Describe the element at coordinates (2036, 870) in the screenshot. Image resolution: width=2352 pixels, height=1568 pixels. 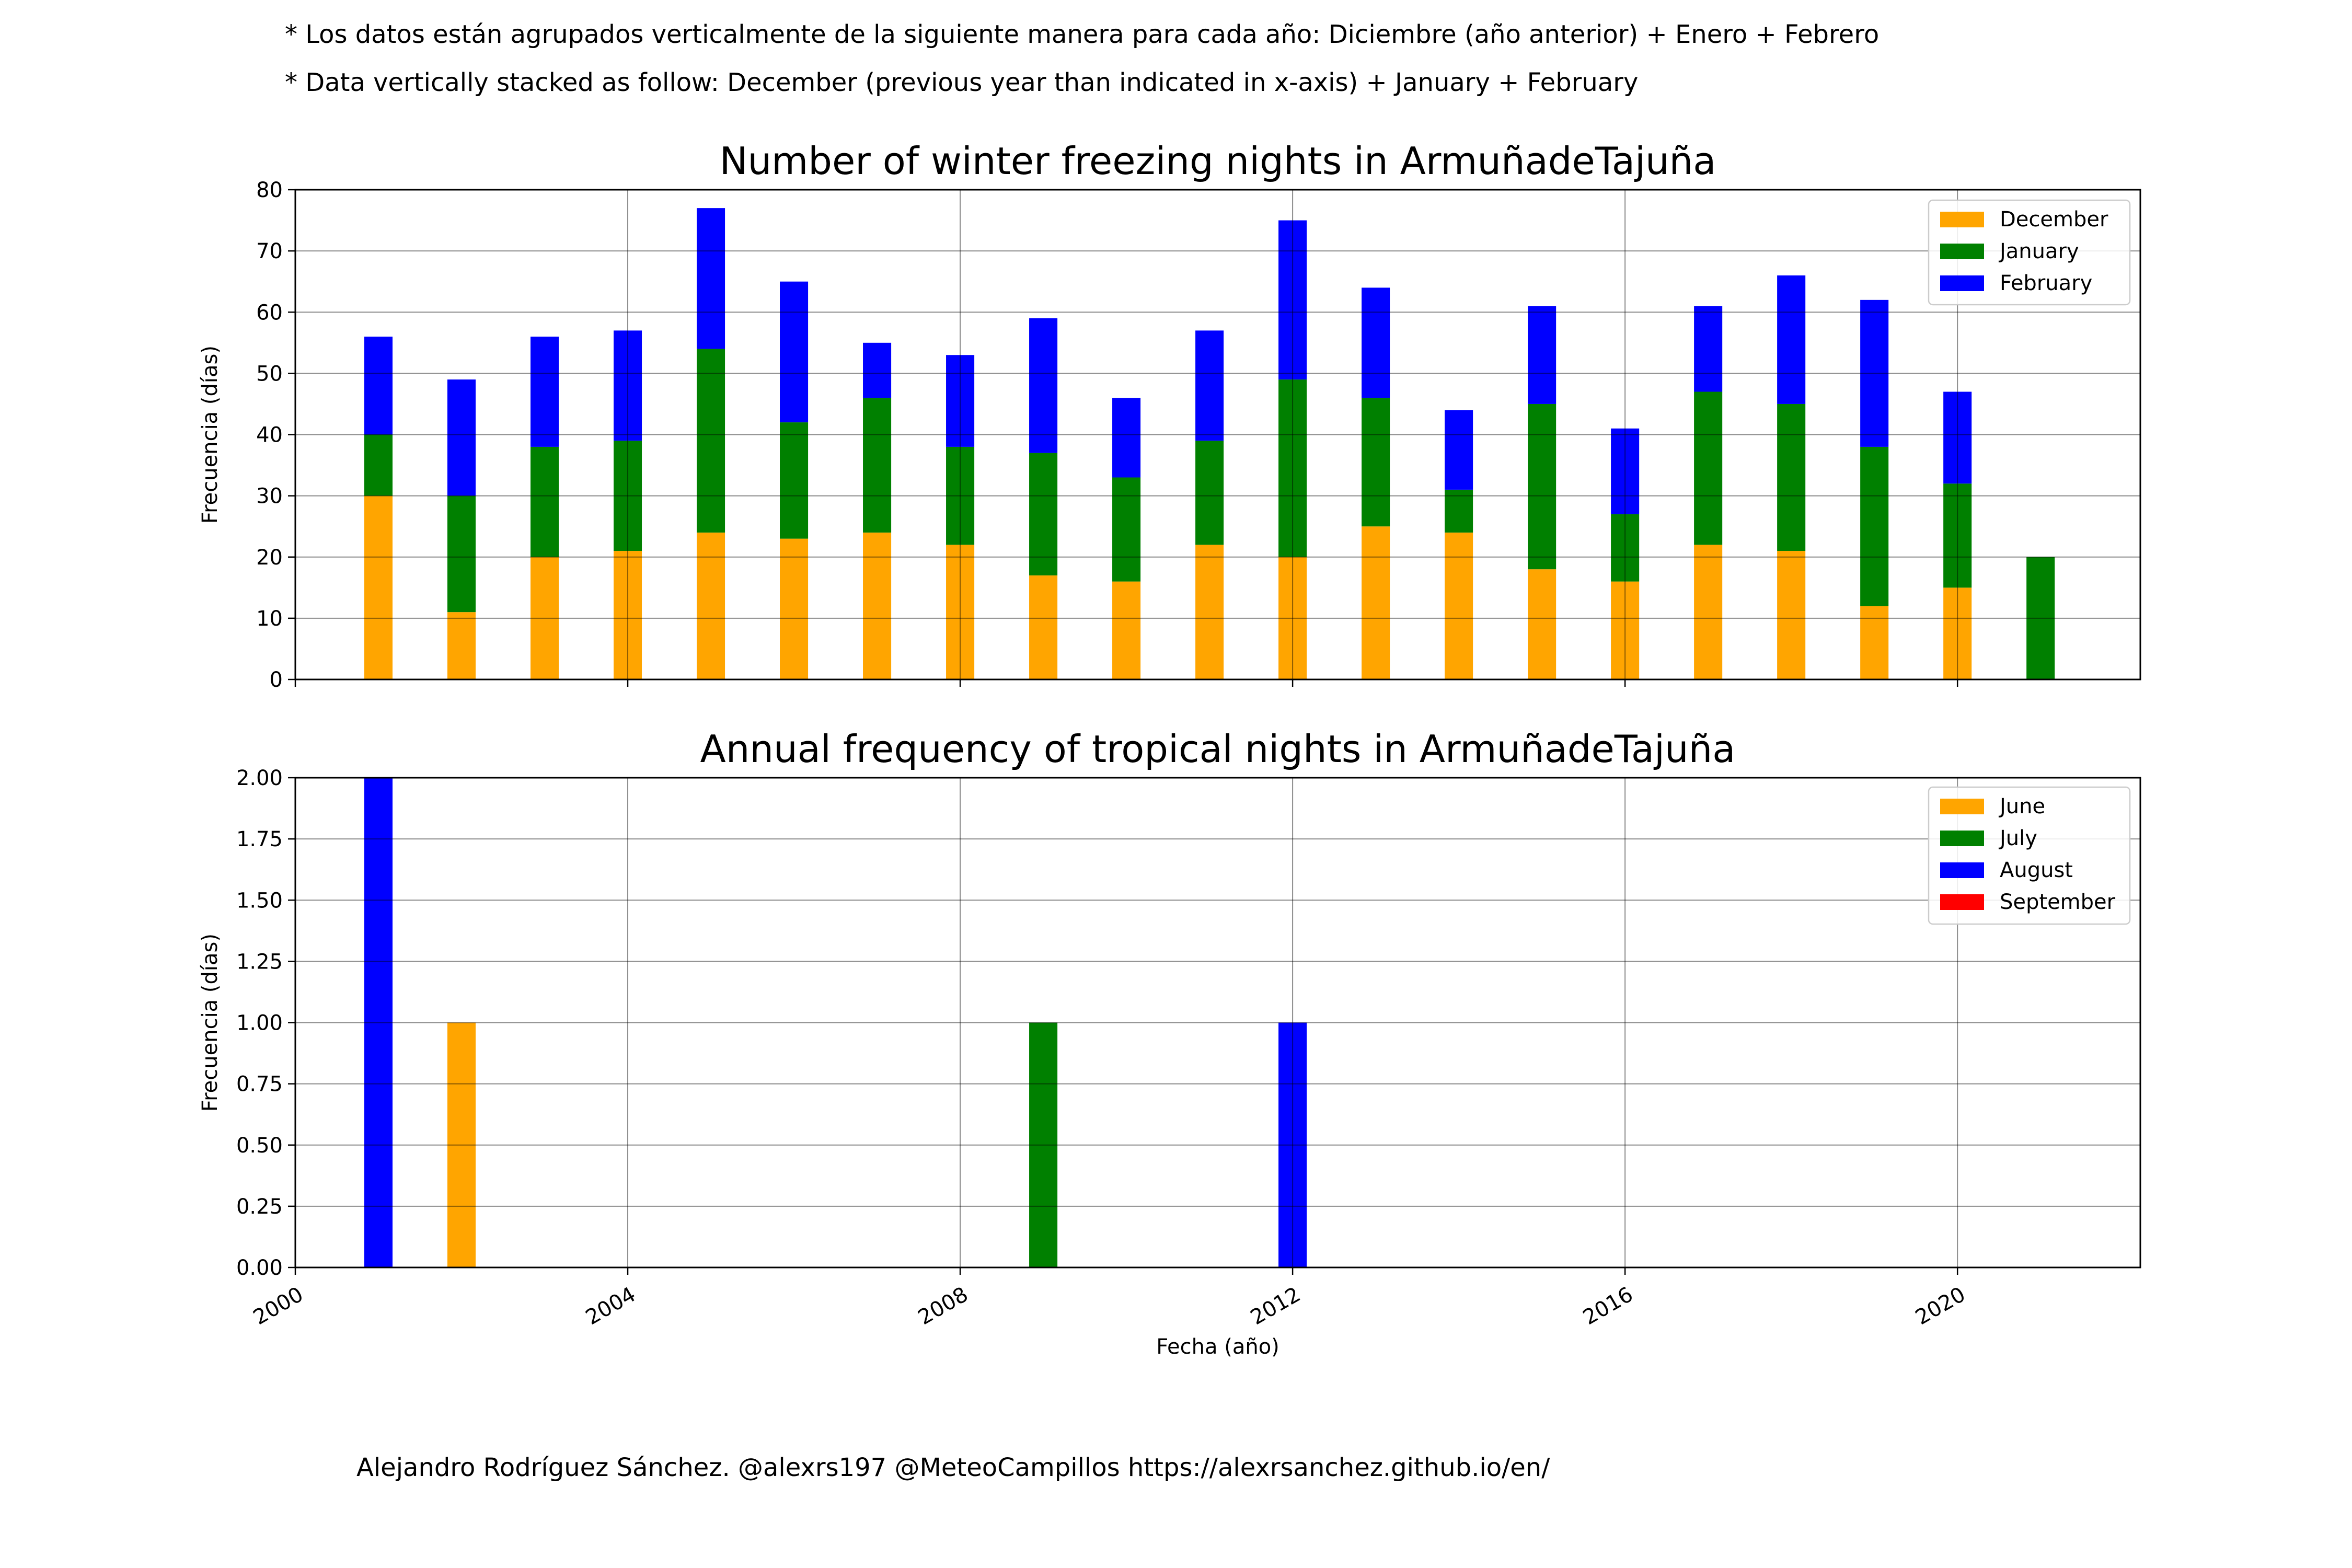
I see `legend-label-august: August` at that location.